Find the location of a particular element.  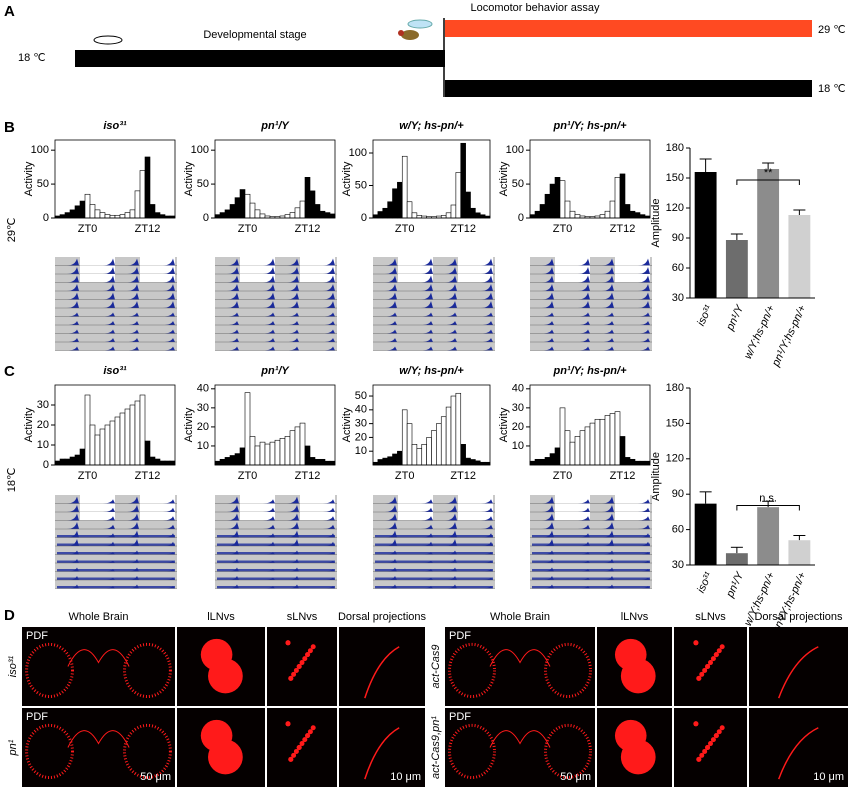

panel-label: A is located at coordinates (9, 11).